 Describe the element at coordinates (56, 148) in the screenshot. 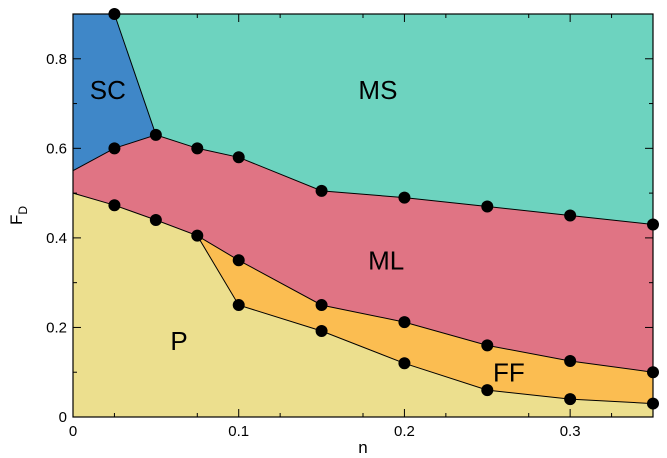

I see `y-tick-label: 0.6` at that location.